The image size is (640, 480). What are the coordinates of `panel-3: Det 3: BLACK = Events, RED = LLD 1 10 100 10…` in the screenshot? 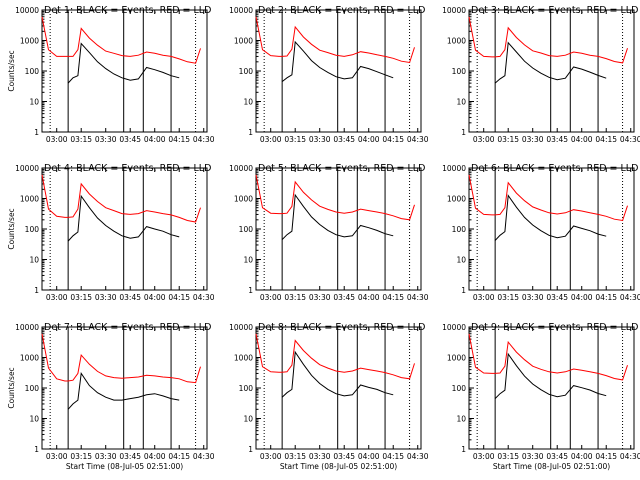 It's located at (541, 74).